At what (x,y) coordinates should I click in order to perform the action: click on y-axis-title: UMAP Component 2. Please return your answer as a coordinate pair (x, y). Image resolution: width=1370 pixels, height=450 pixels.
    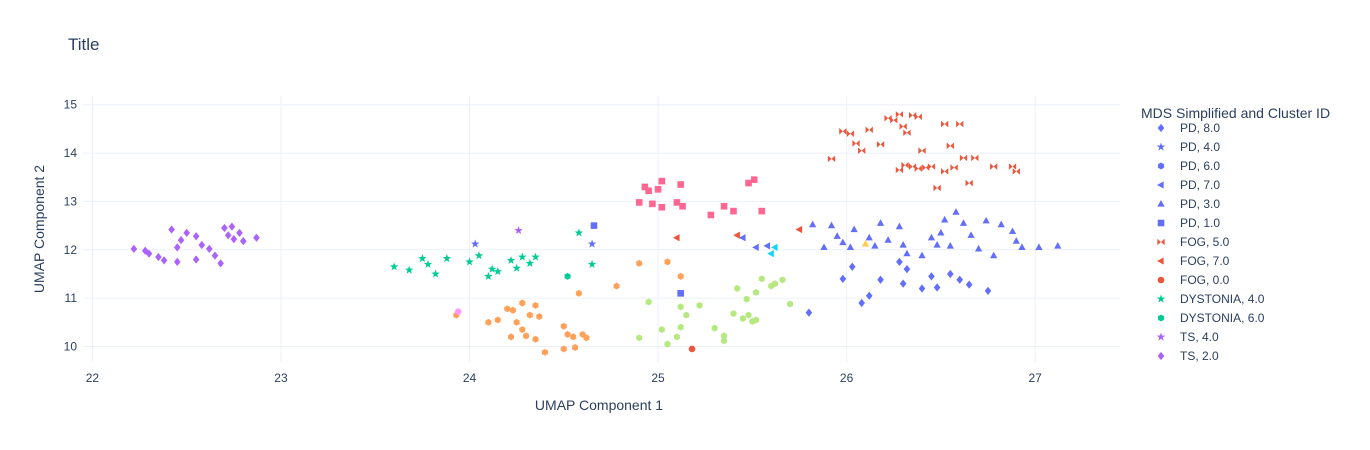
    Looking at the image, I should click on (39, 229).